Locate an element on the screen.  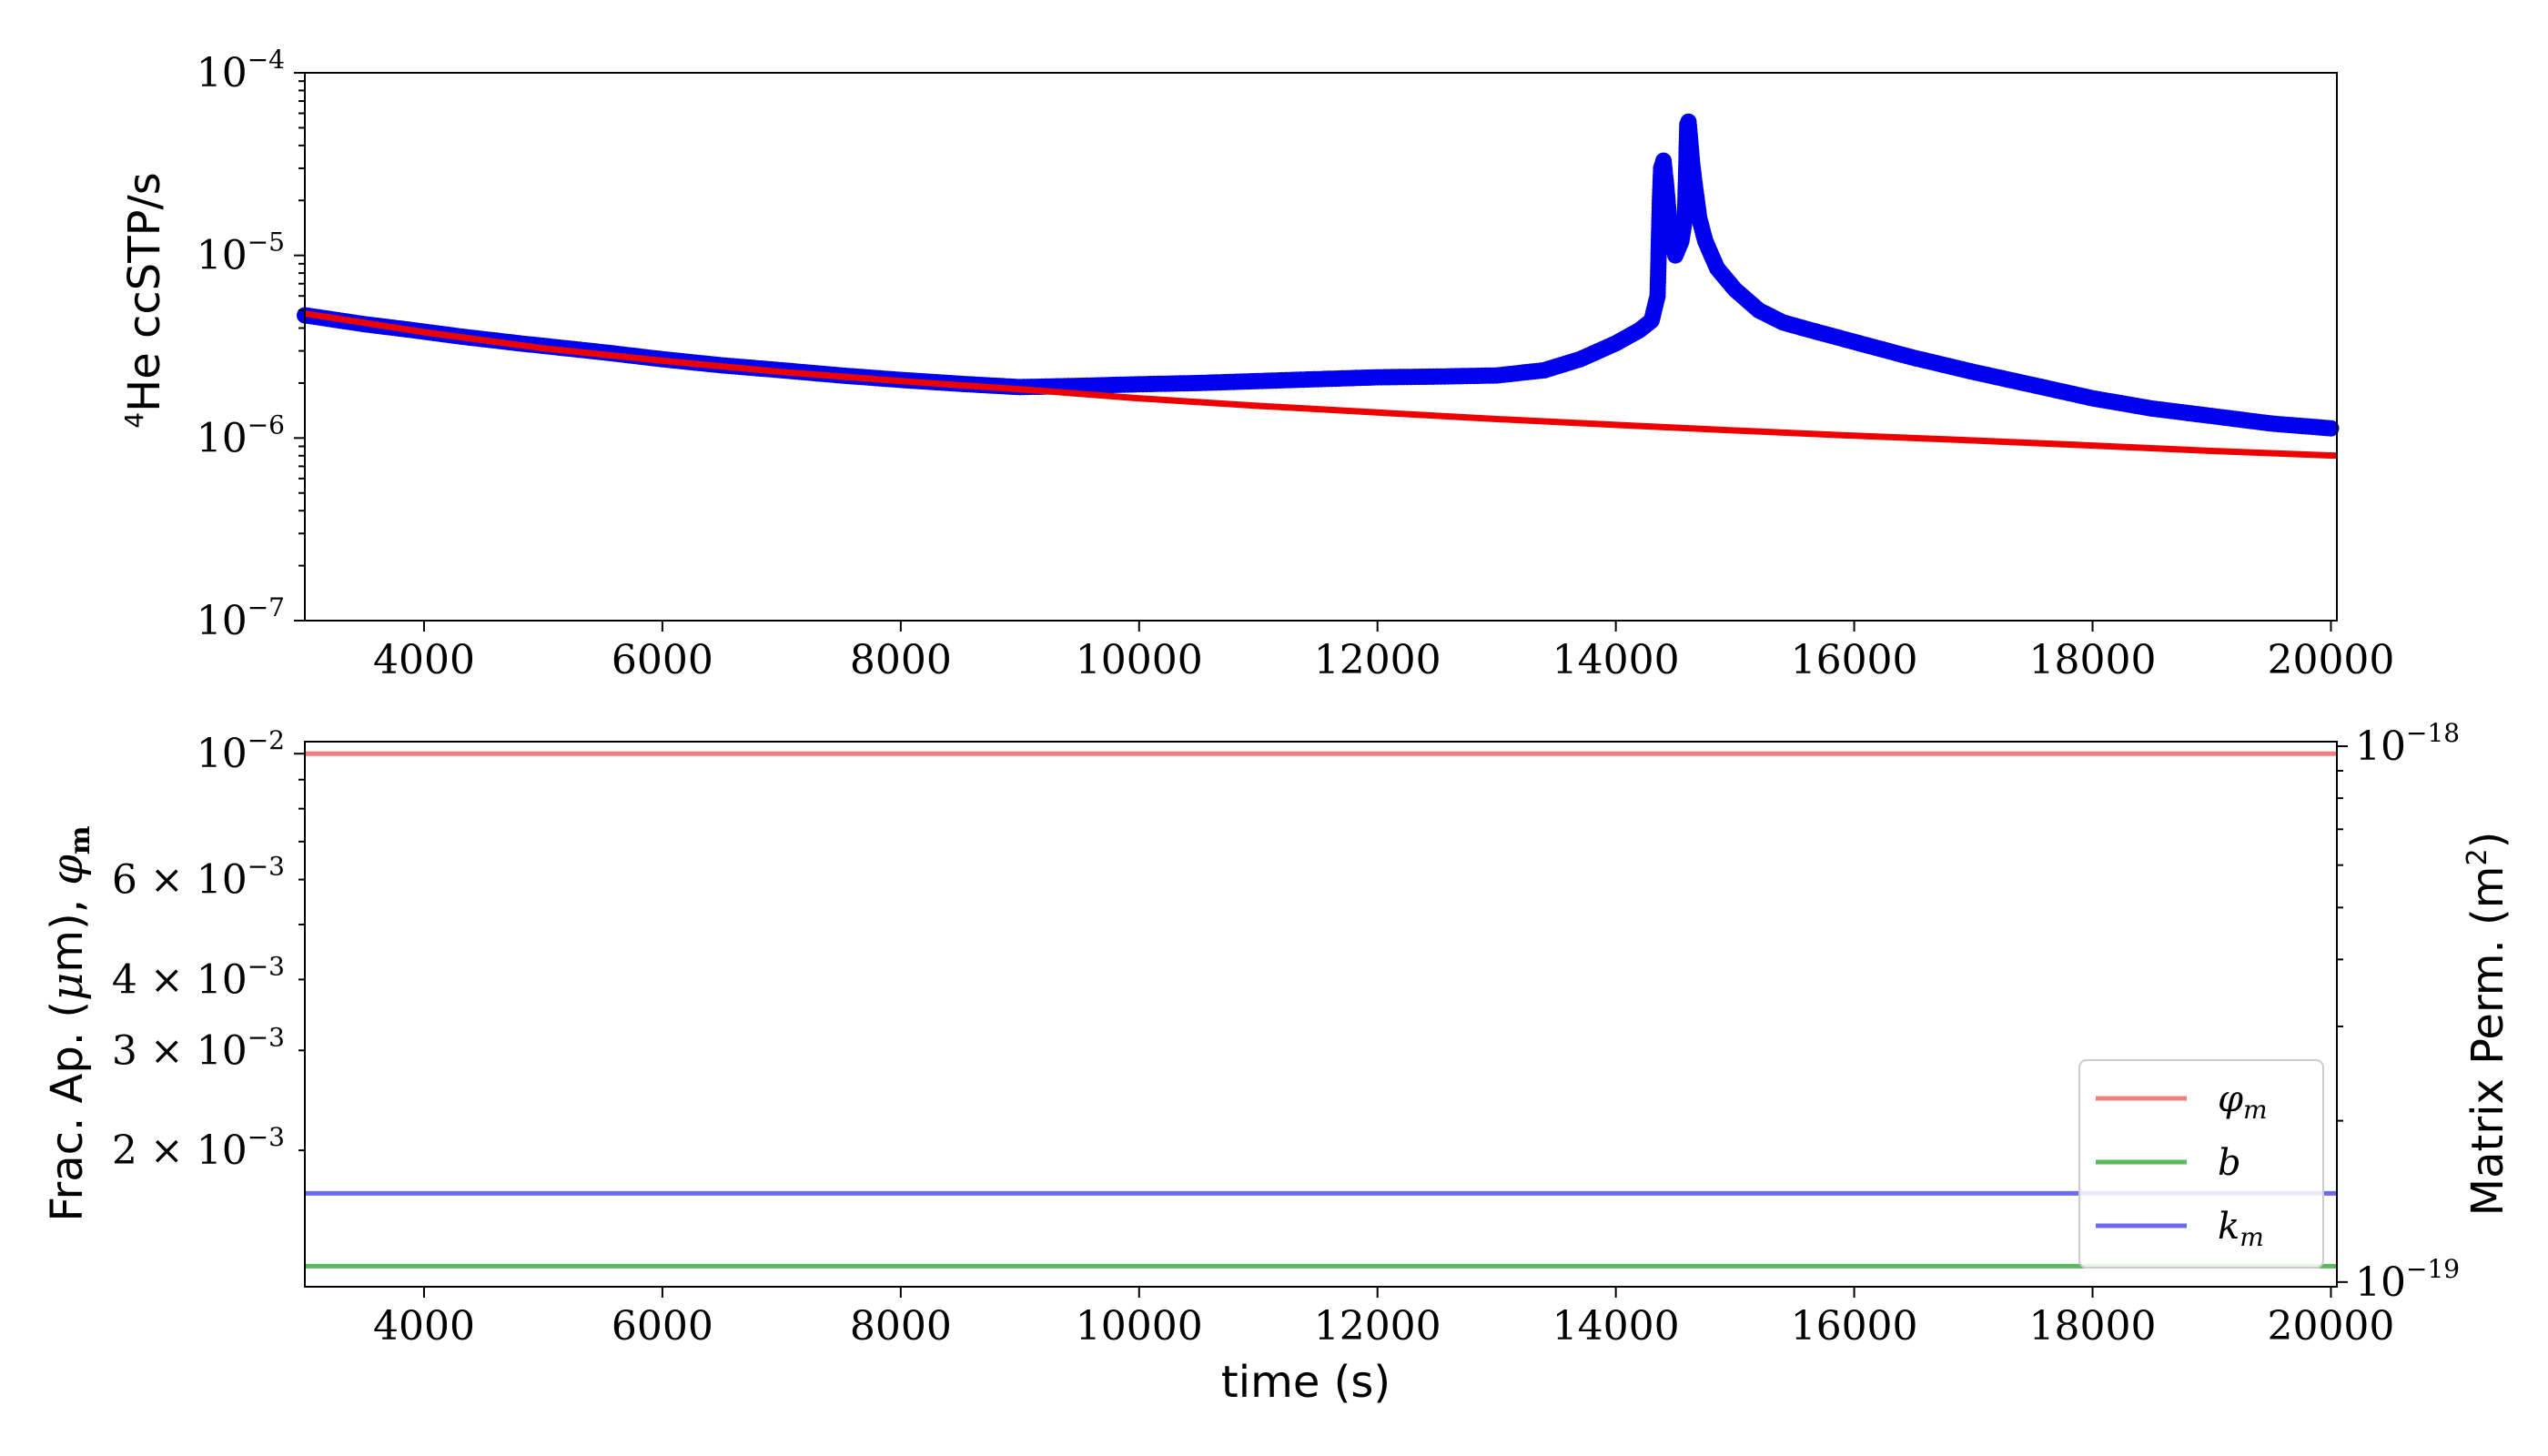
left-y-tick-label-mantissa: 4 × is located at coordinates (155, 979).